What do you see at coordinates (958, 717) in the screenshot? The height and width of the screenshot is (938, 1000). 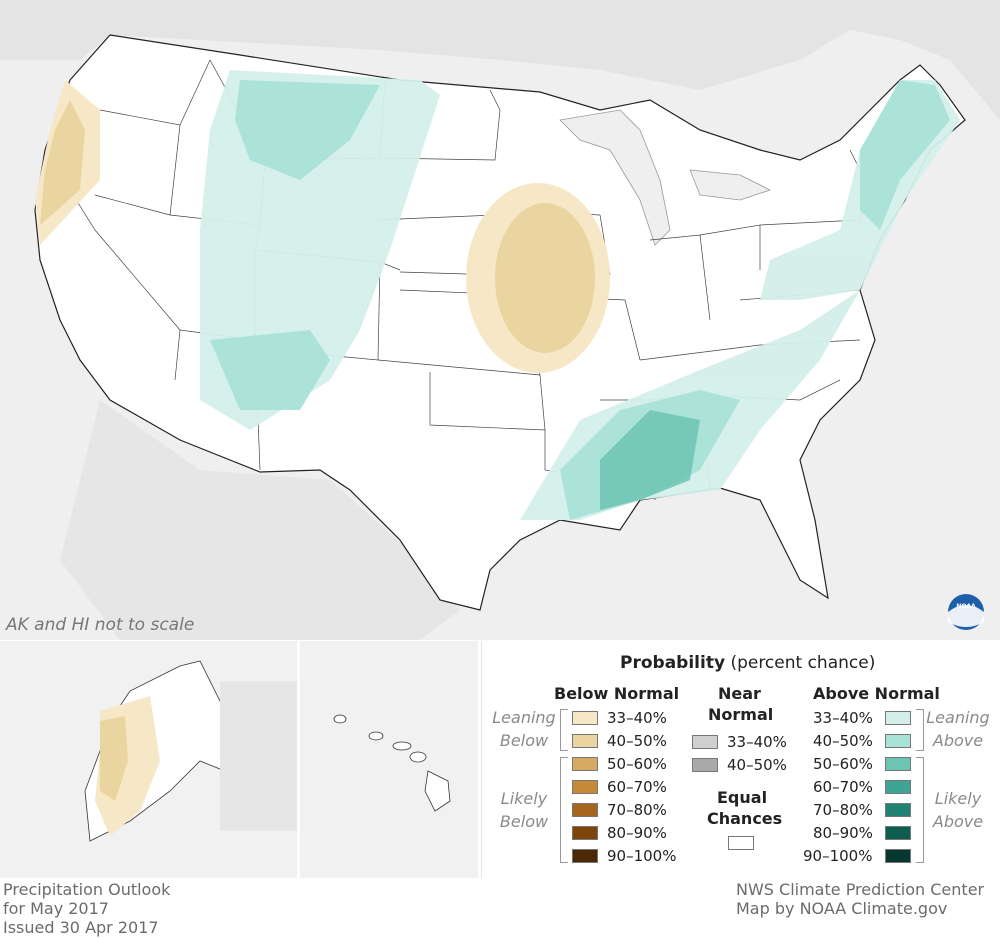 I see `leaning-above-label-1: Leaning` at bounding box center [958, 717].